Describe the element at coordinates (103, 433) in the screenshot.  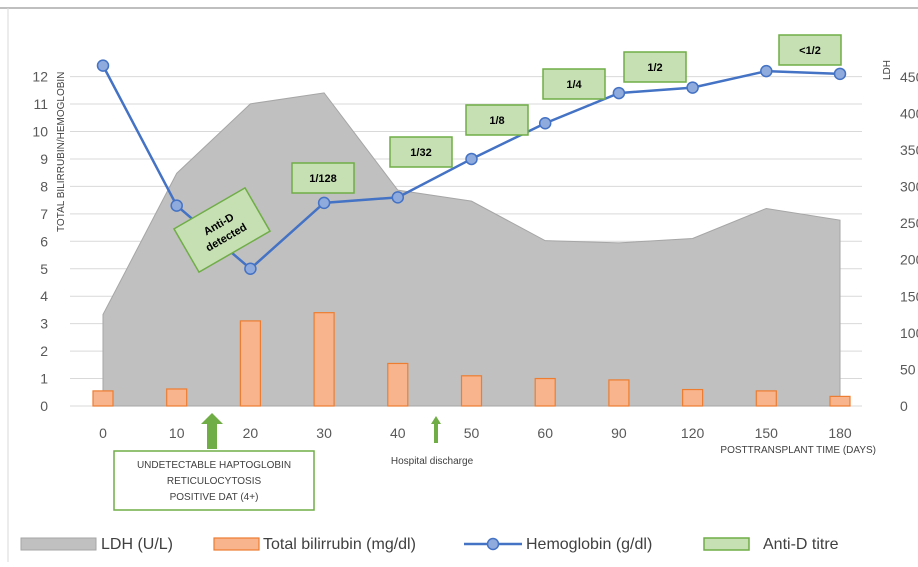
I see `x-tick-label: 0` at that location.